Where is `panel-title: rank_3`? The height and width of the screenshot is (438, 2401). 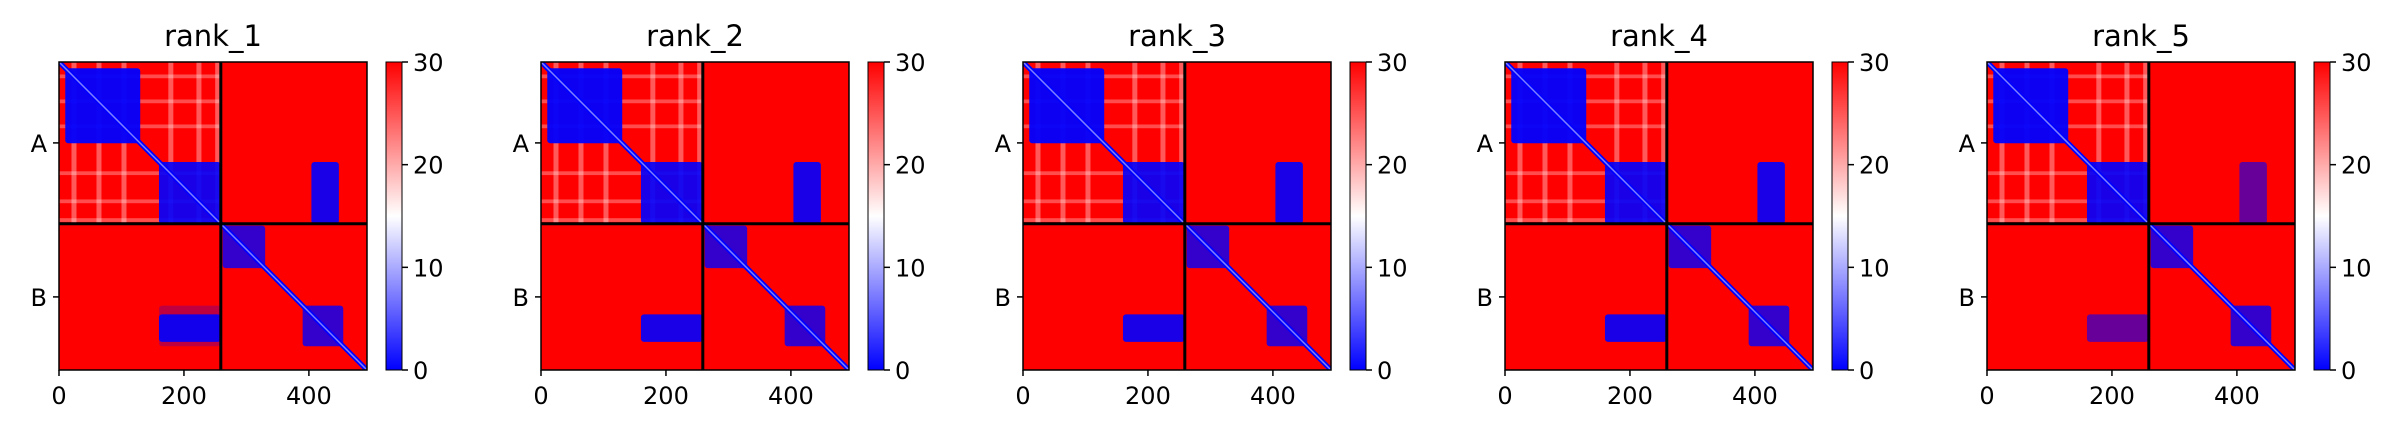 panel-title: rank_3 is located at coordinates (1177, 36).